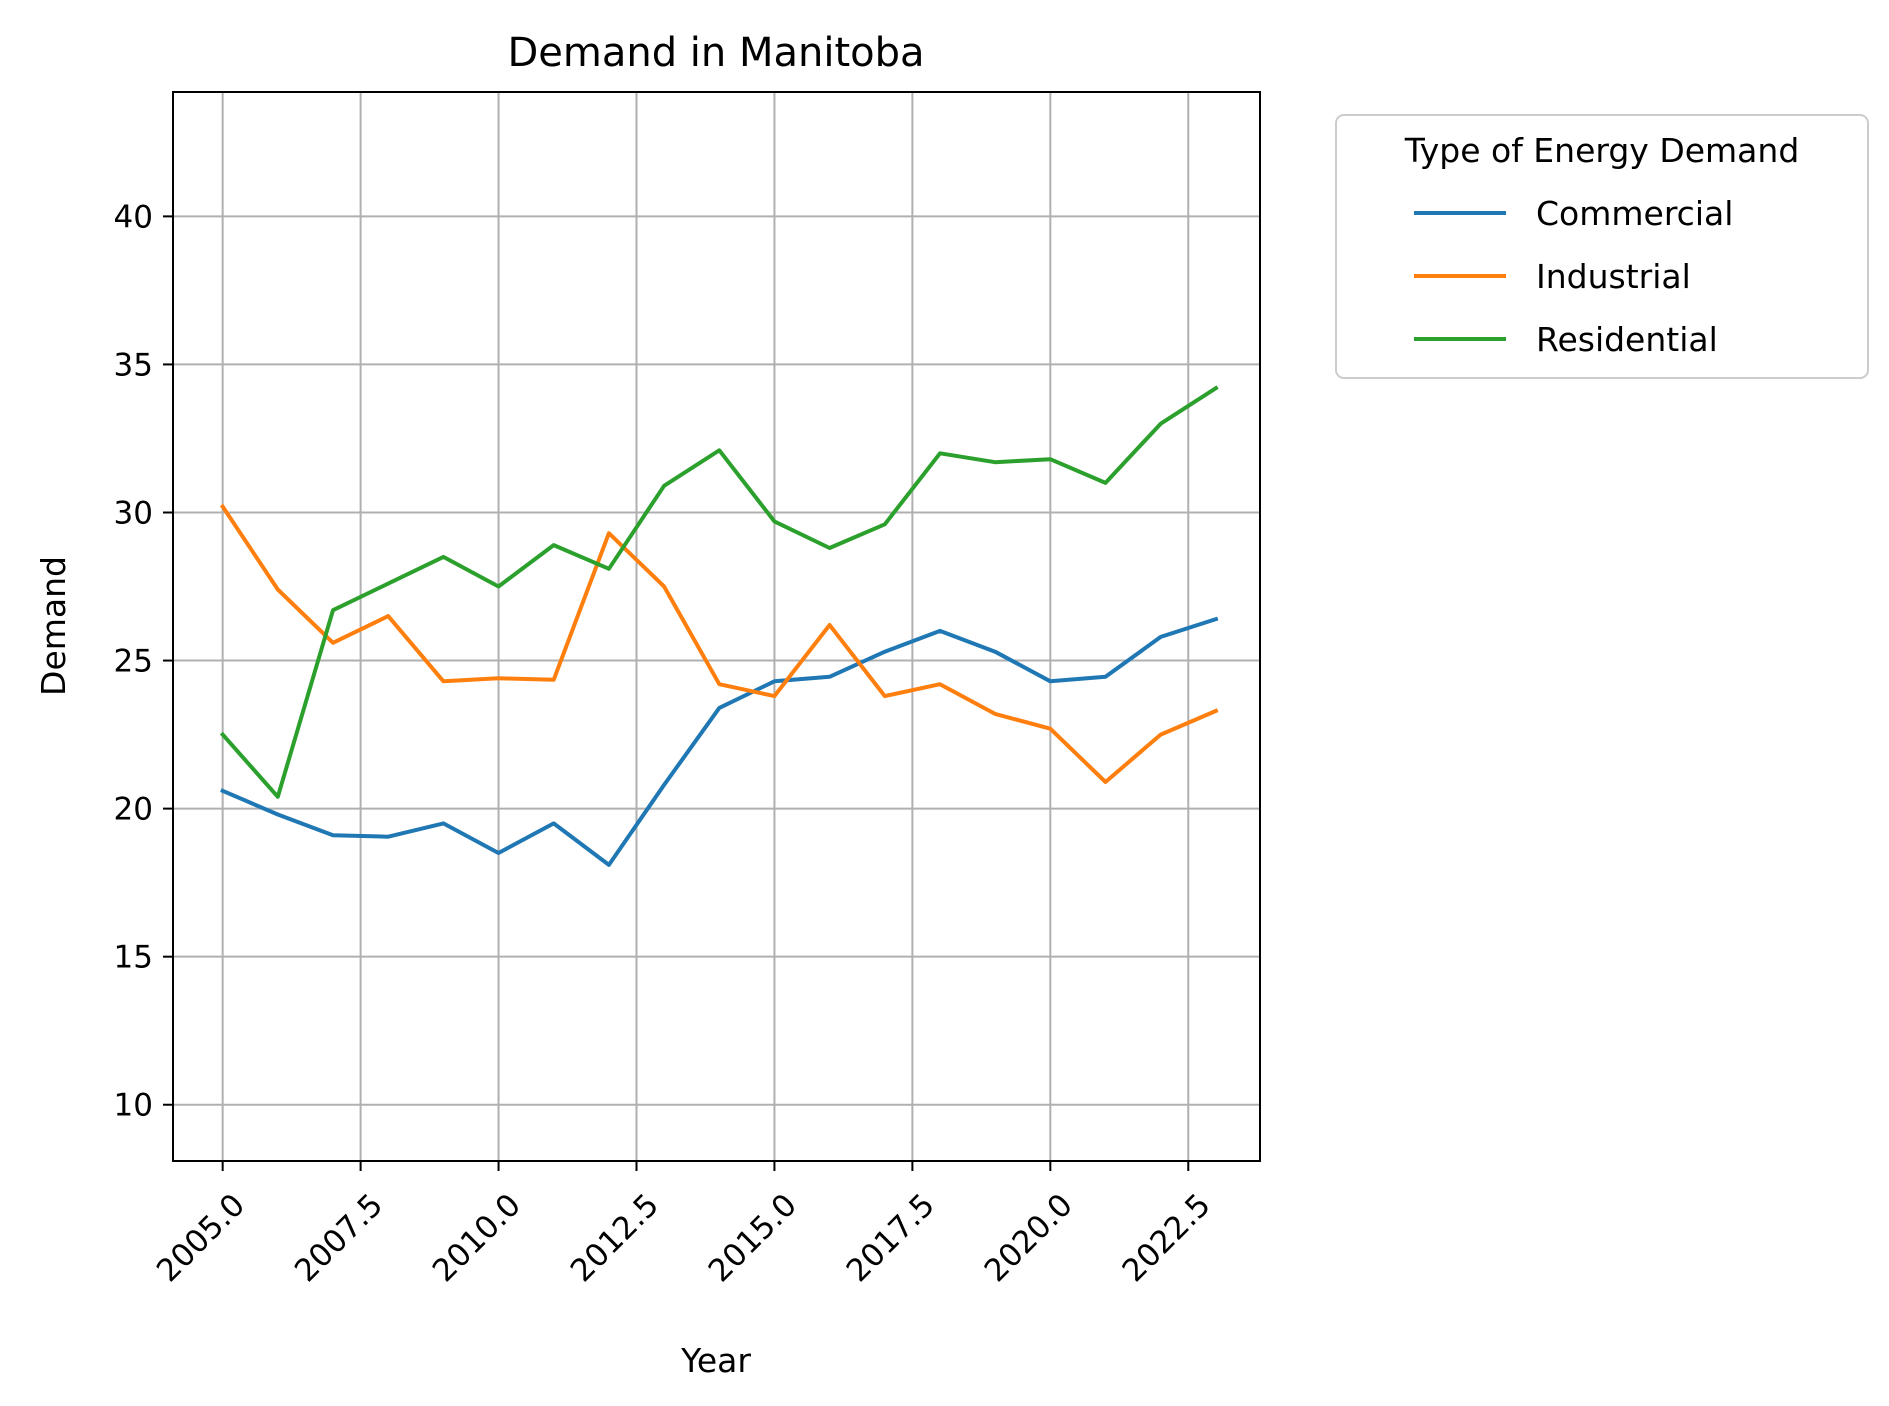 The height and width of the screenshot is (1406, 1889). What do you see at coordinates (133, 662) in the screenshot?
I see `y-tick-label: 25` at bounding box center [133, 662].